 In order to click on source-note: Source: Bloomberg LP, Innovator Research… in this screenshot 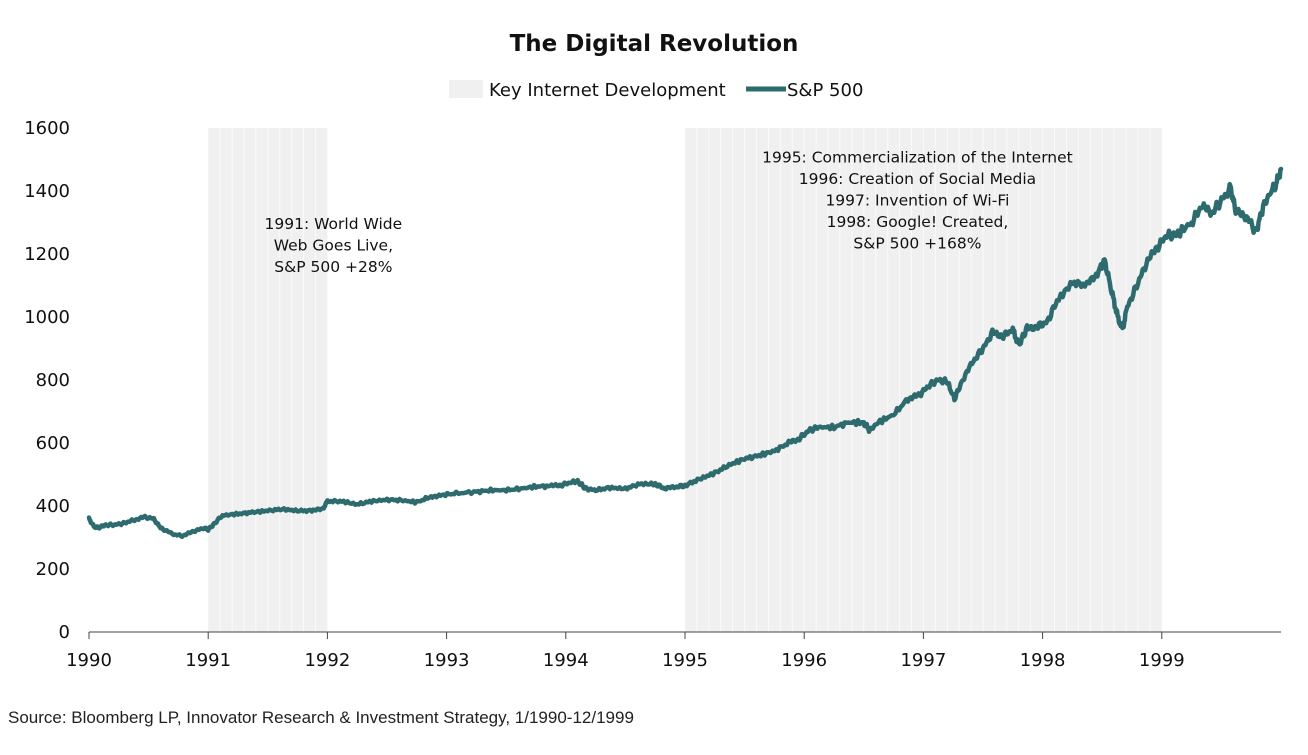, I will do `click(321, 717)`.